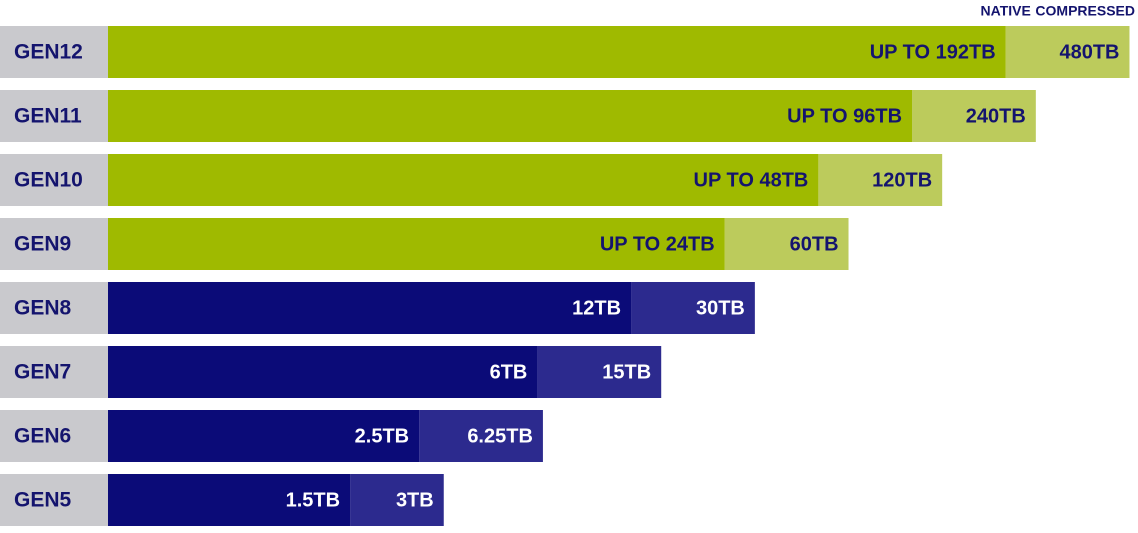  I want to click on value-label: 2.5TB, so click(382, 436).